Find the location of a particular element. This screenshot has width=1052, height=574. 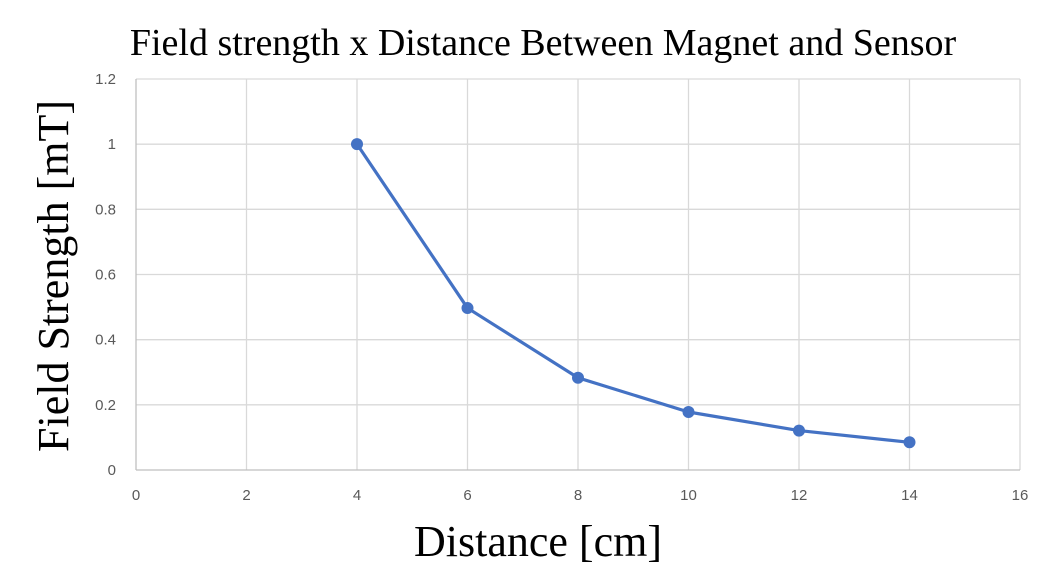

y-tick-label: 1 is located at coordinates (112, 144).